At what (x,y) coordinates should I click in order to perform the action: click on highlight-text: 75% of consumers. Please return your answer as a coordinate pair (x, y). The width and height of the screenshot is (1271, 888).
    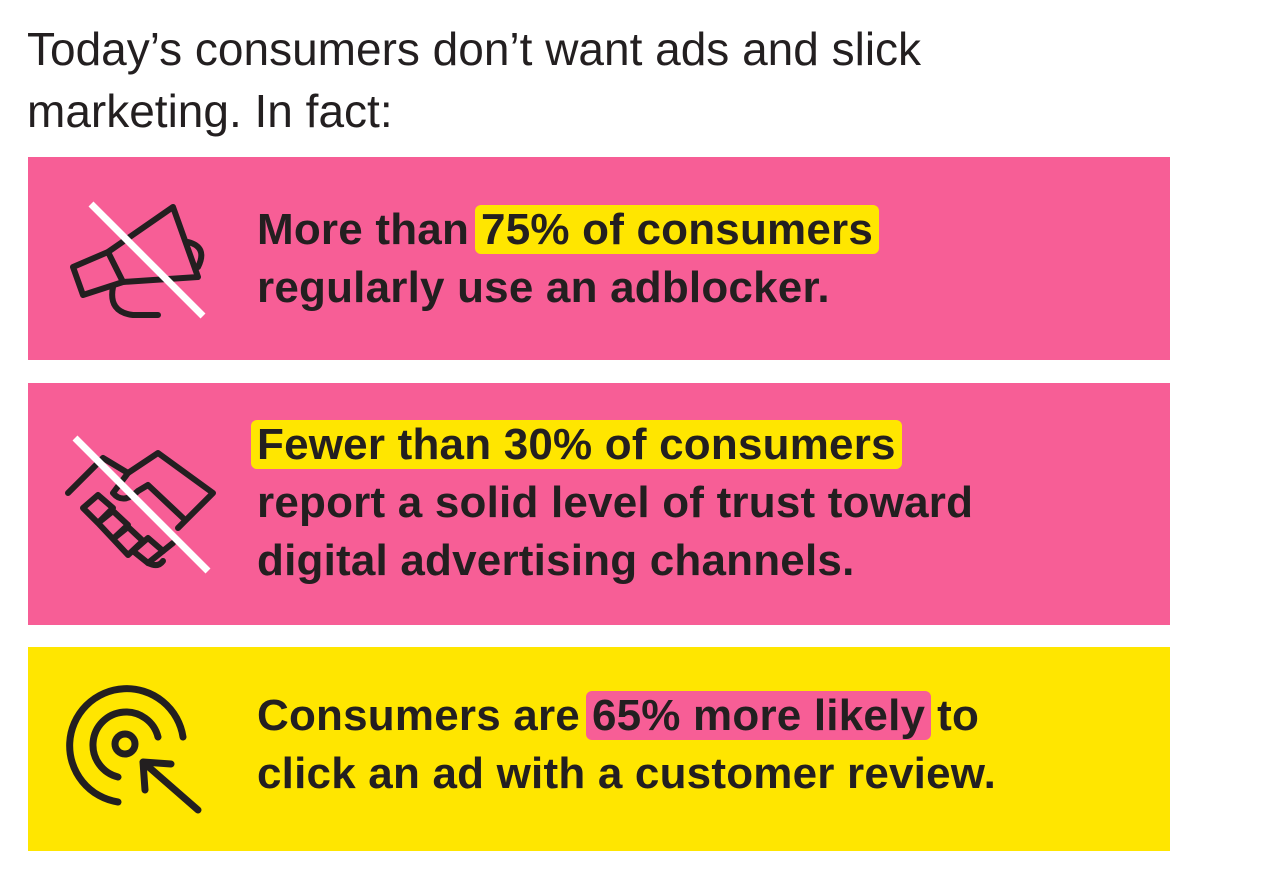
    Looking at the image, I should click on (677, 229).